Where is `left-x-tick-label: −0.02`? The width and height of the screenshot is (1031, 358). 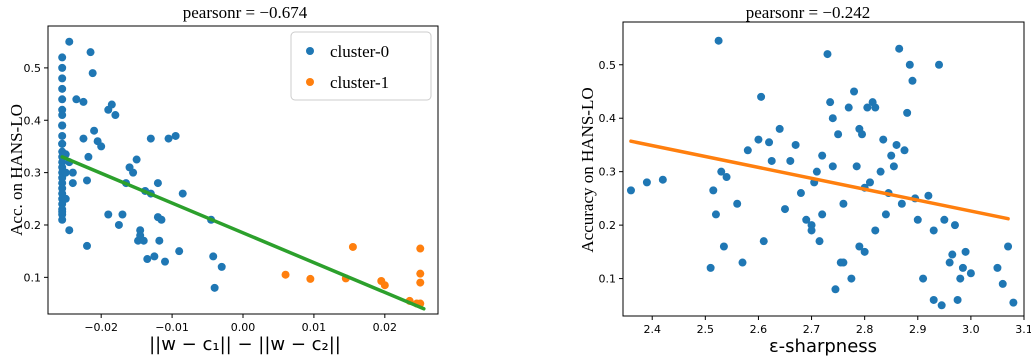
left-x-tick-label: −0.02 is located at coordinates (101, 327).